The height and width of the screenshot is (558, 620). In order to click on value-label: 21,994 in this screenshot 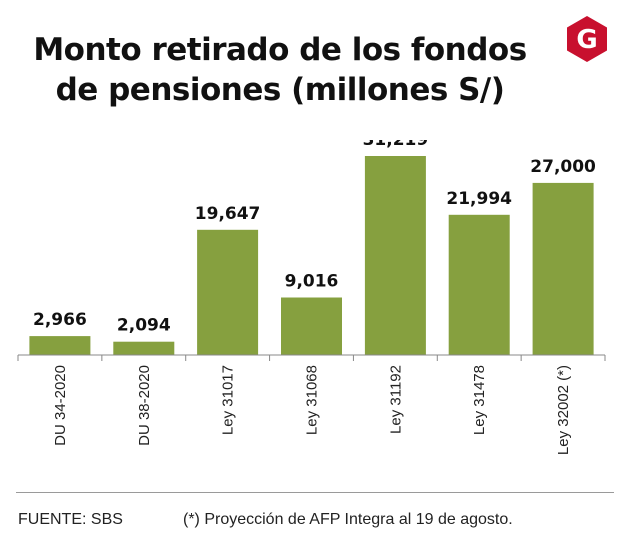, I will do `click(479, 199)`.